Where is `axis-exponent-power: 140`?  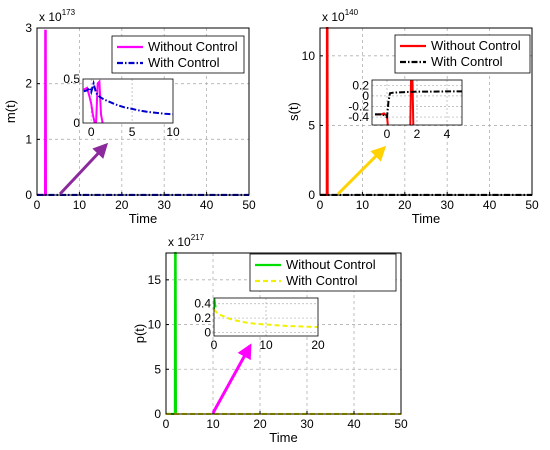 axis-exponent-power: 140 is located at coordinates (352, 12).